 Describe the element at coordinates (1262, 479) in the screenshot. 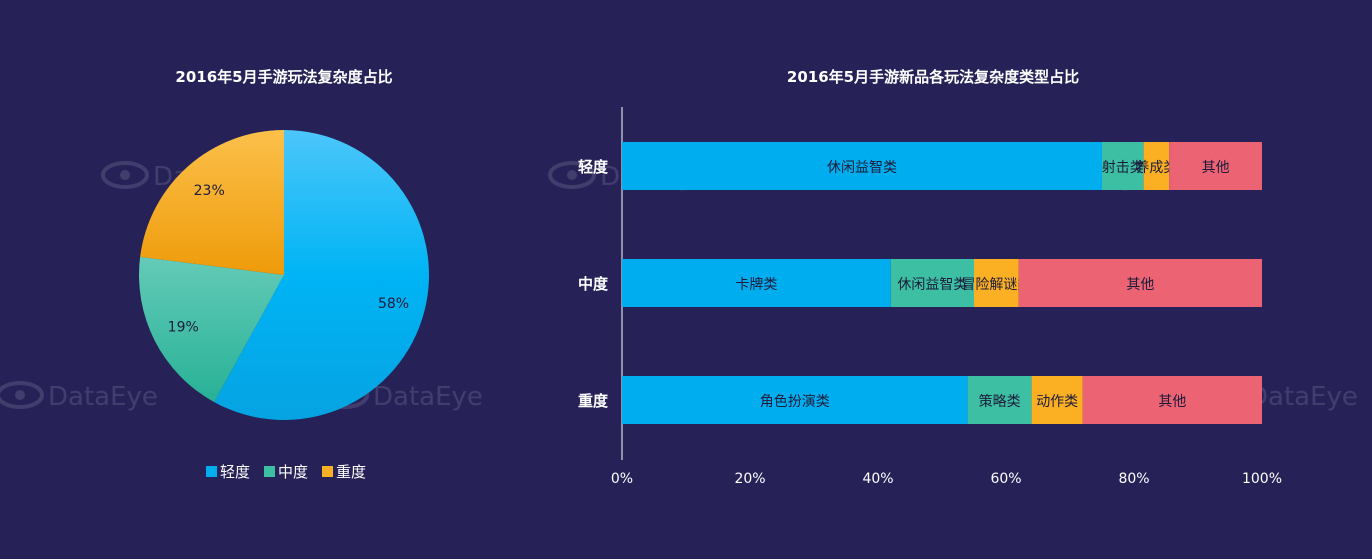

I see `x-tick-label: 100%` at that location.